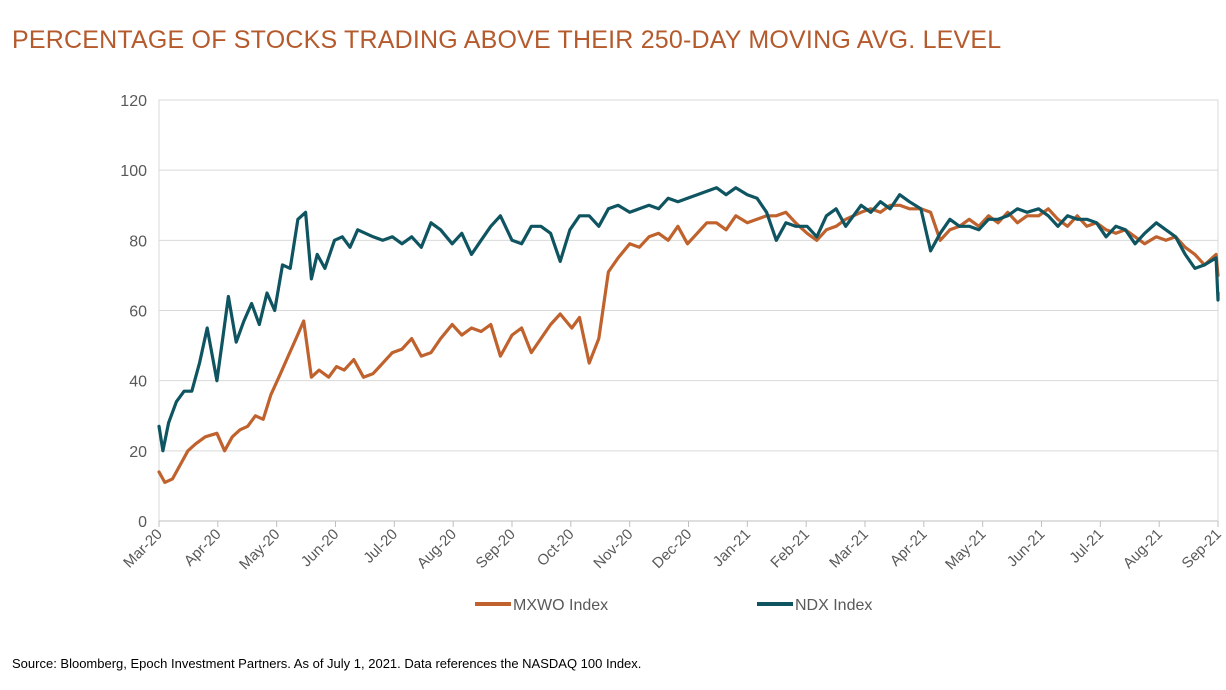 The height and width of the screenshot is (690, 1226). I want to click on y-axis-tick-labels: 0 20 40 60 80 100 120, so click(133, 312).